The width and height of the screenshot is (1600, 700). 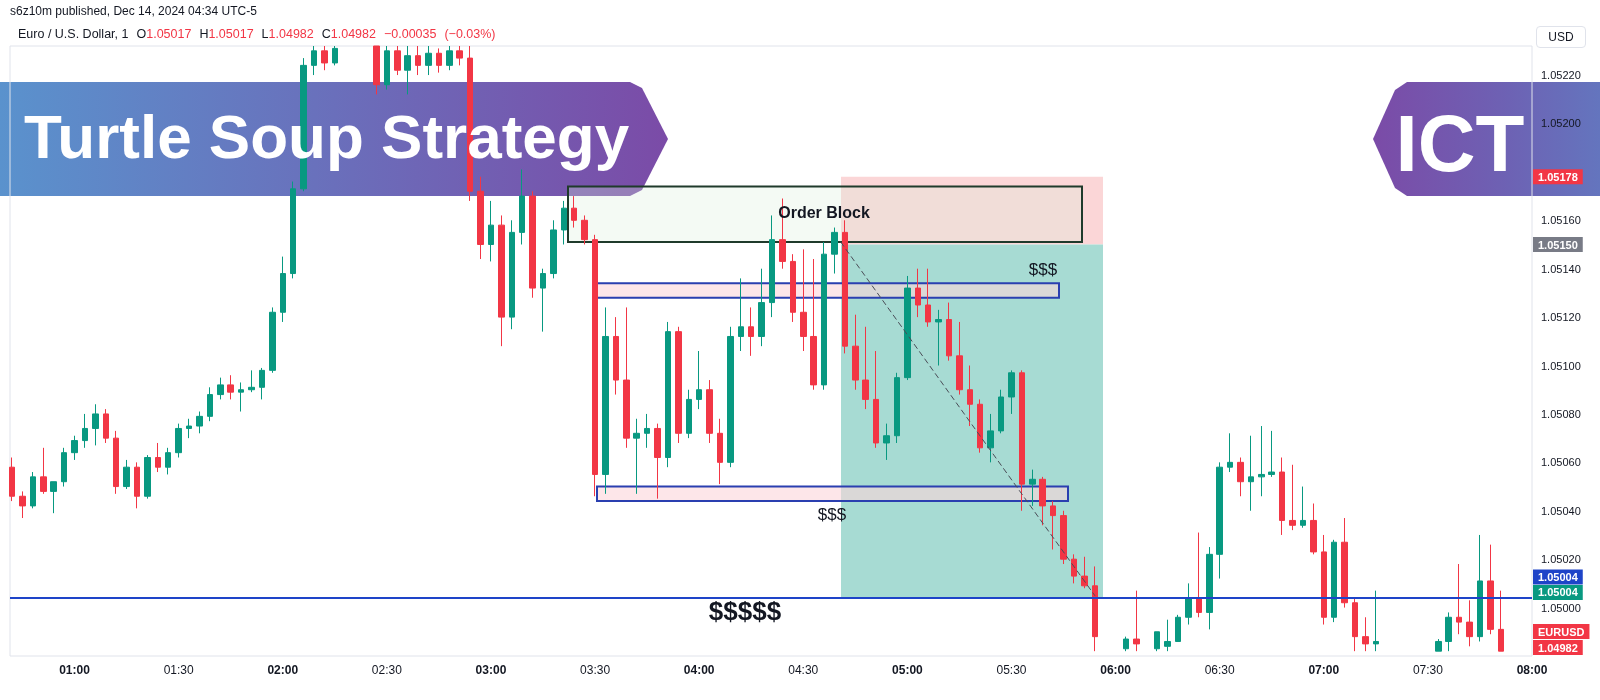 I want to click on x-tick-label: 08:00, so click(x=1532, y=670).